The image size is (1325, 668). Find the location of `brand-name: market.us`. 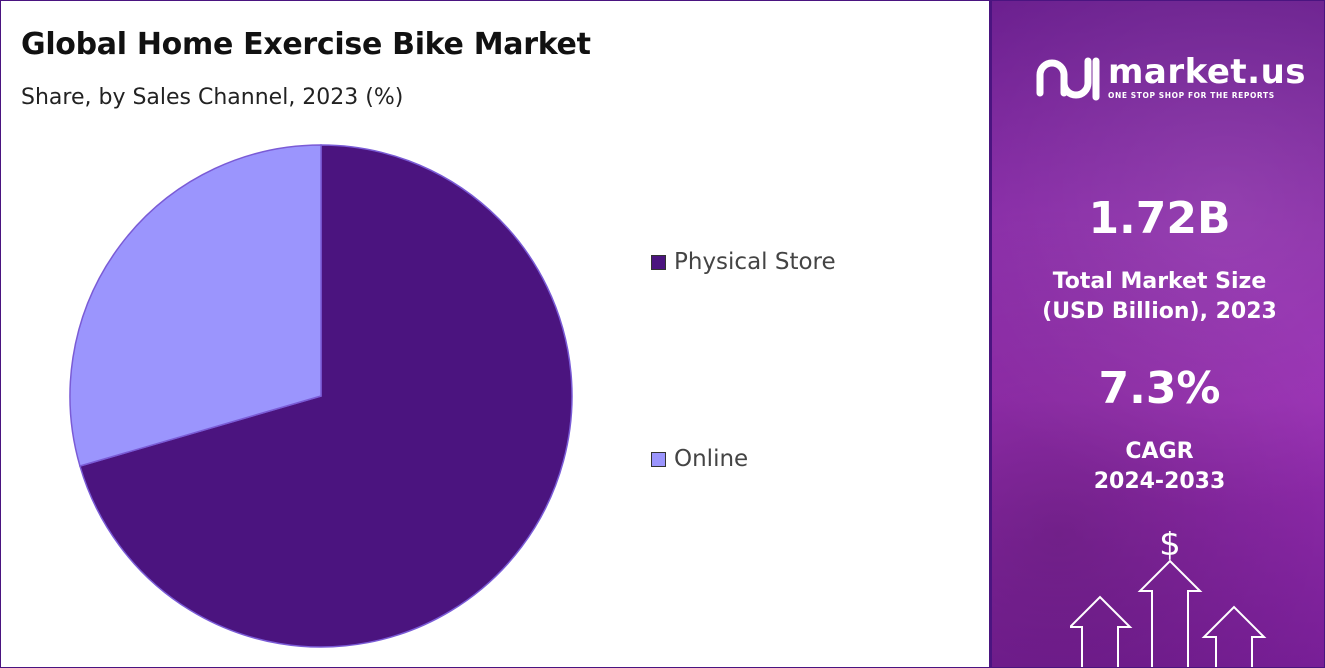

brand-name: market.us is located at coordinates (1207, 71).